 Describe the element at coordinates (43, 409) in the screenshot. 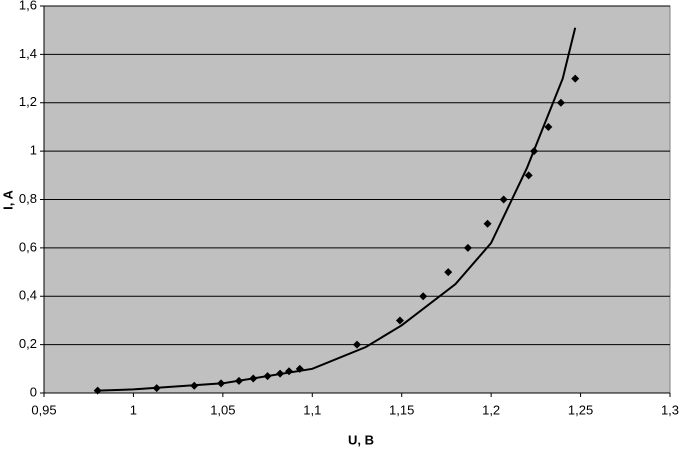

I see `x-tick-label: 0,95` at that location.